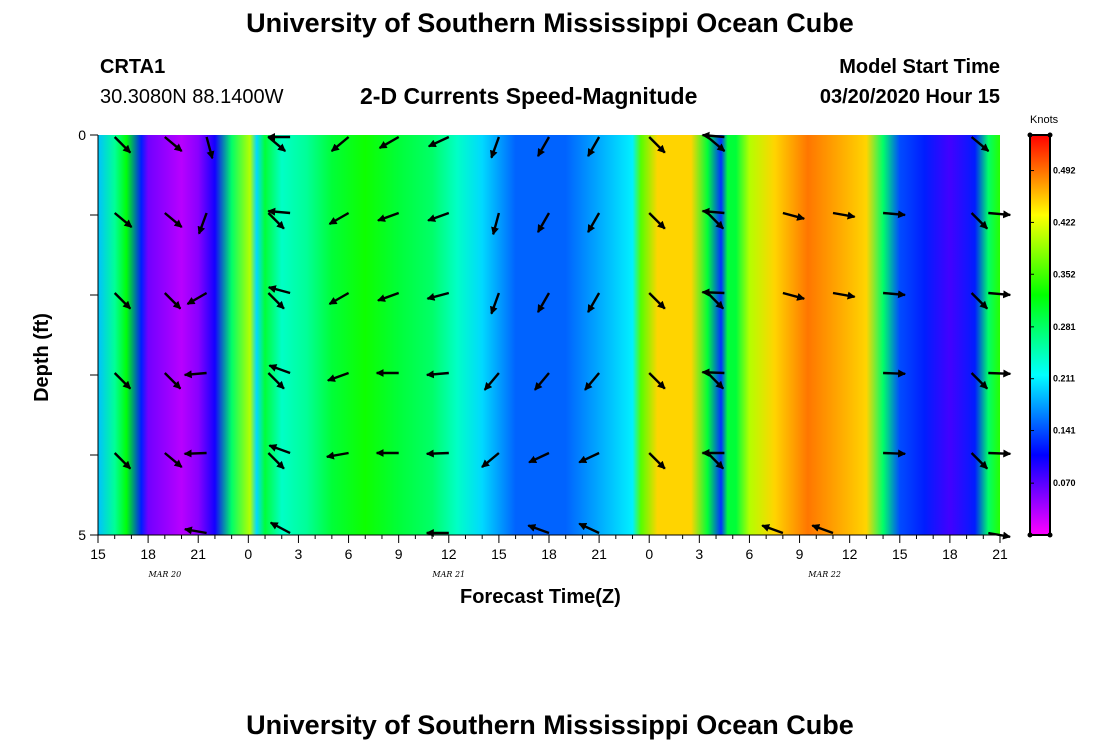 This screenshot has width=1100, height=750. Describe the element at coordinates (1064, 431) in the screenshot. I see `colorbar-tick-label: 0.141` at that location.